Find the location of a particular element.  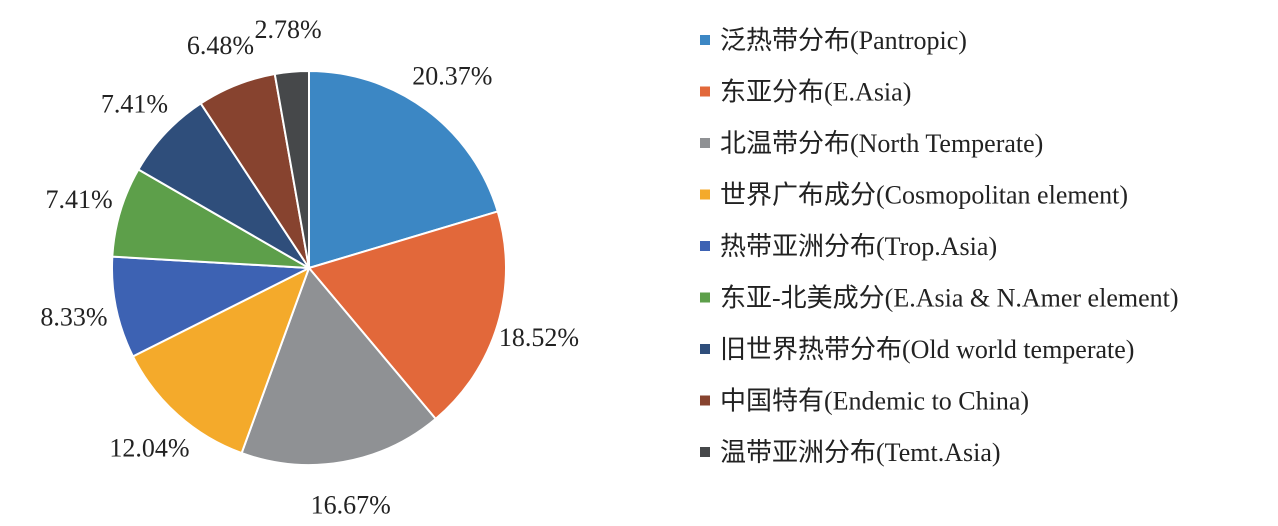

data-label-5: 8.33% is located at coordinates (73, 317).